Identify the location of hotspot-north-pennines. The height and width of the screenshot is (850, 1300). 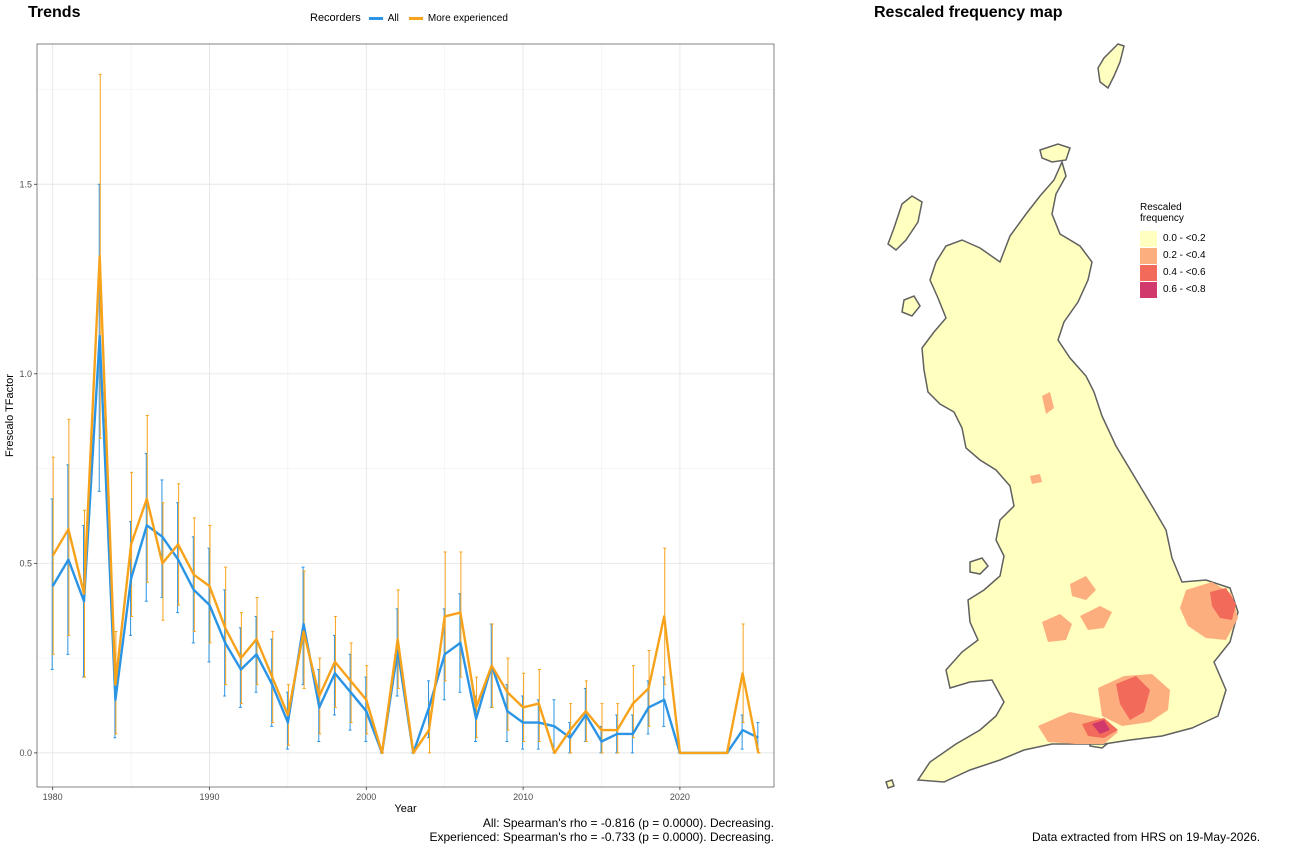
(1048, 403).